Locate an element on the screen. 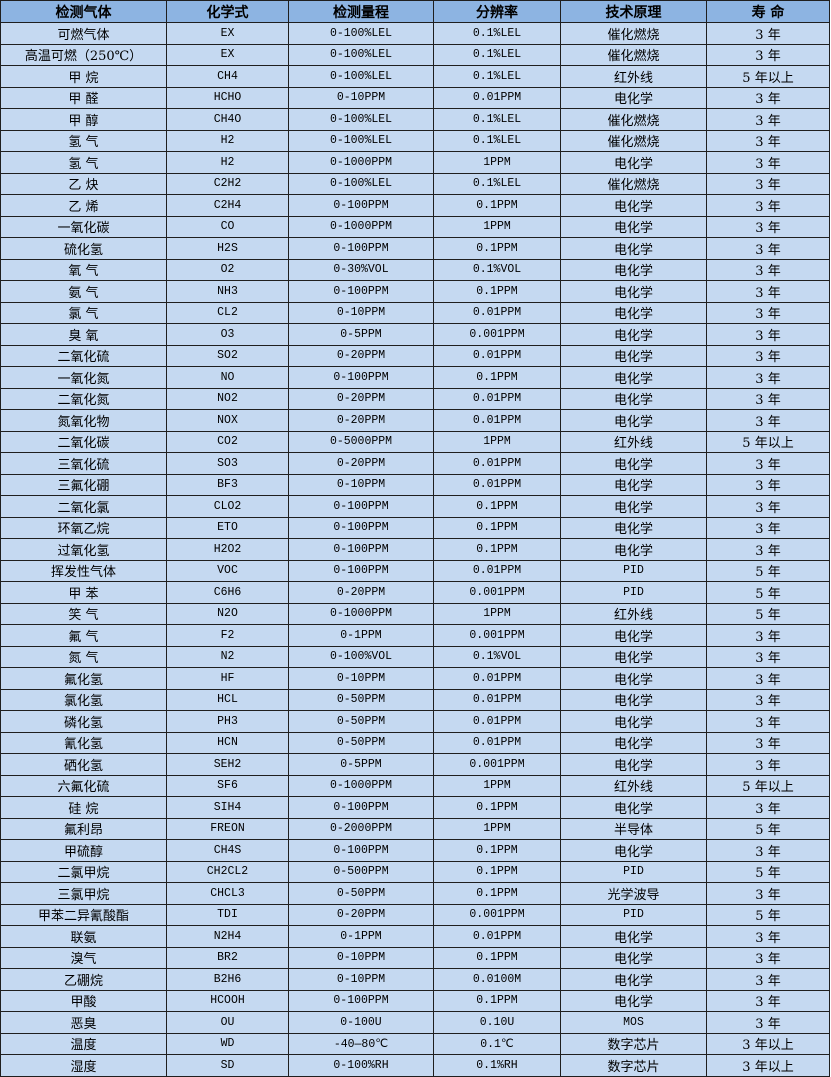 The image size is (831, 1077). cell-formula: PH3 is located at coordinates (227, 721).